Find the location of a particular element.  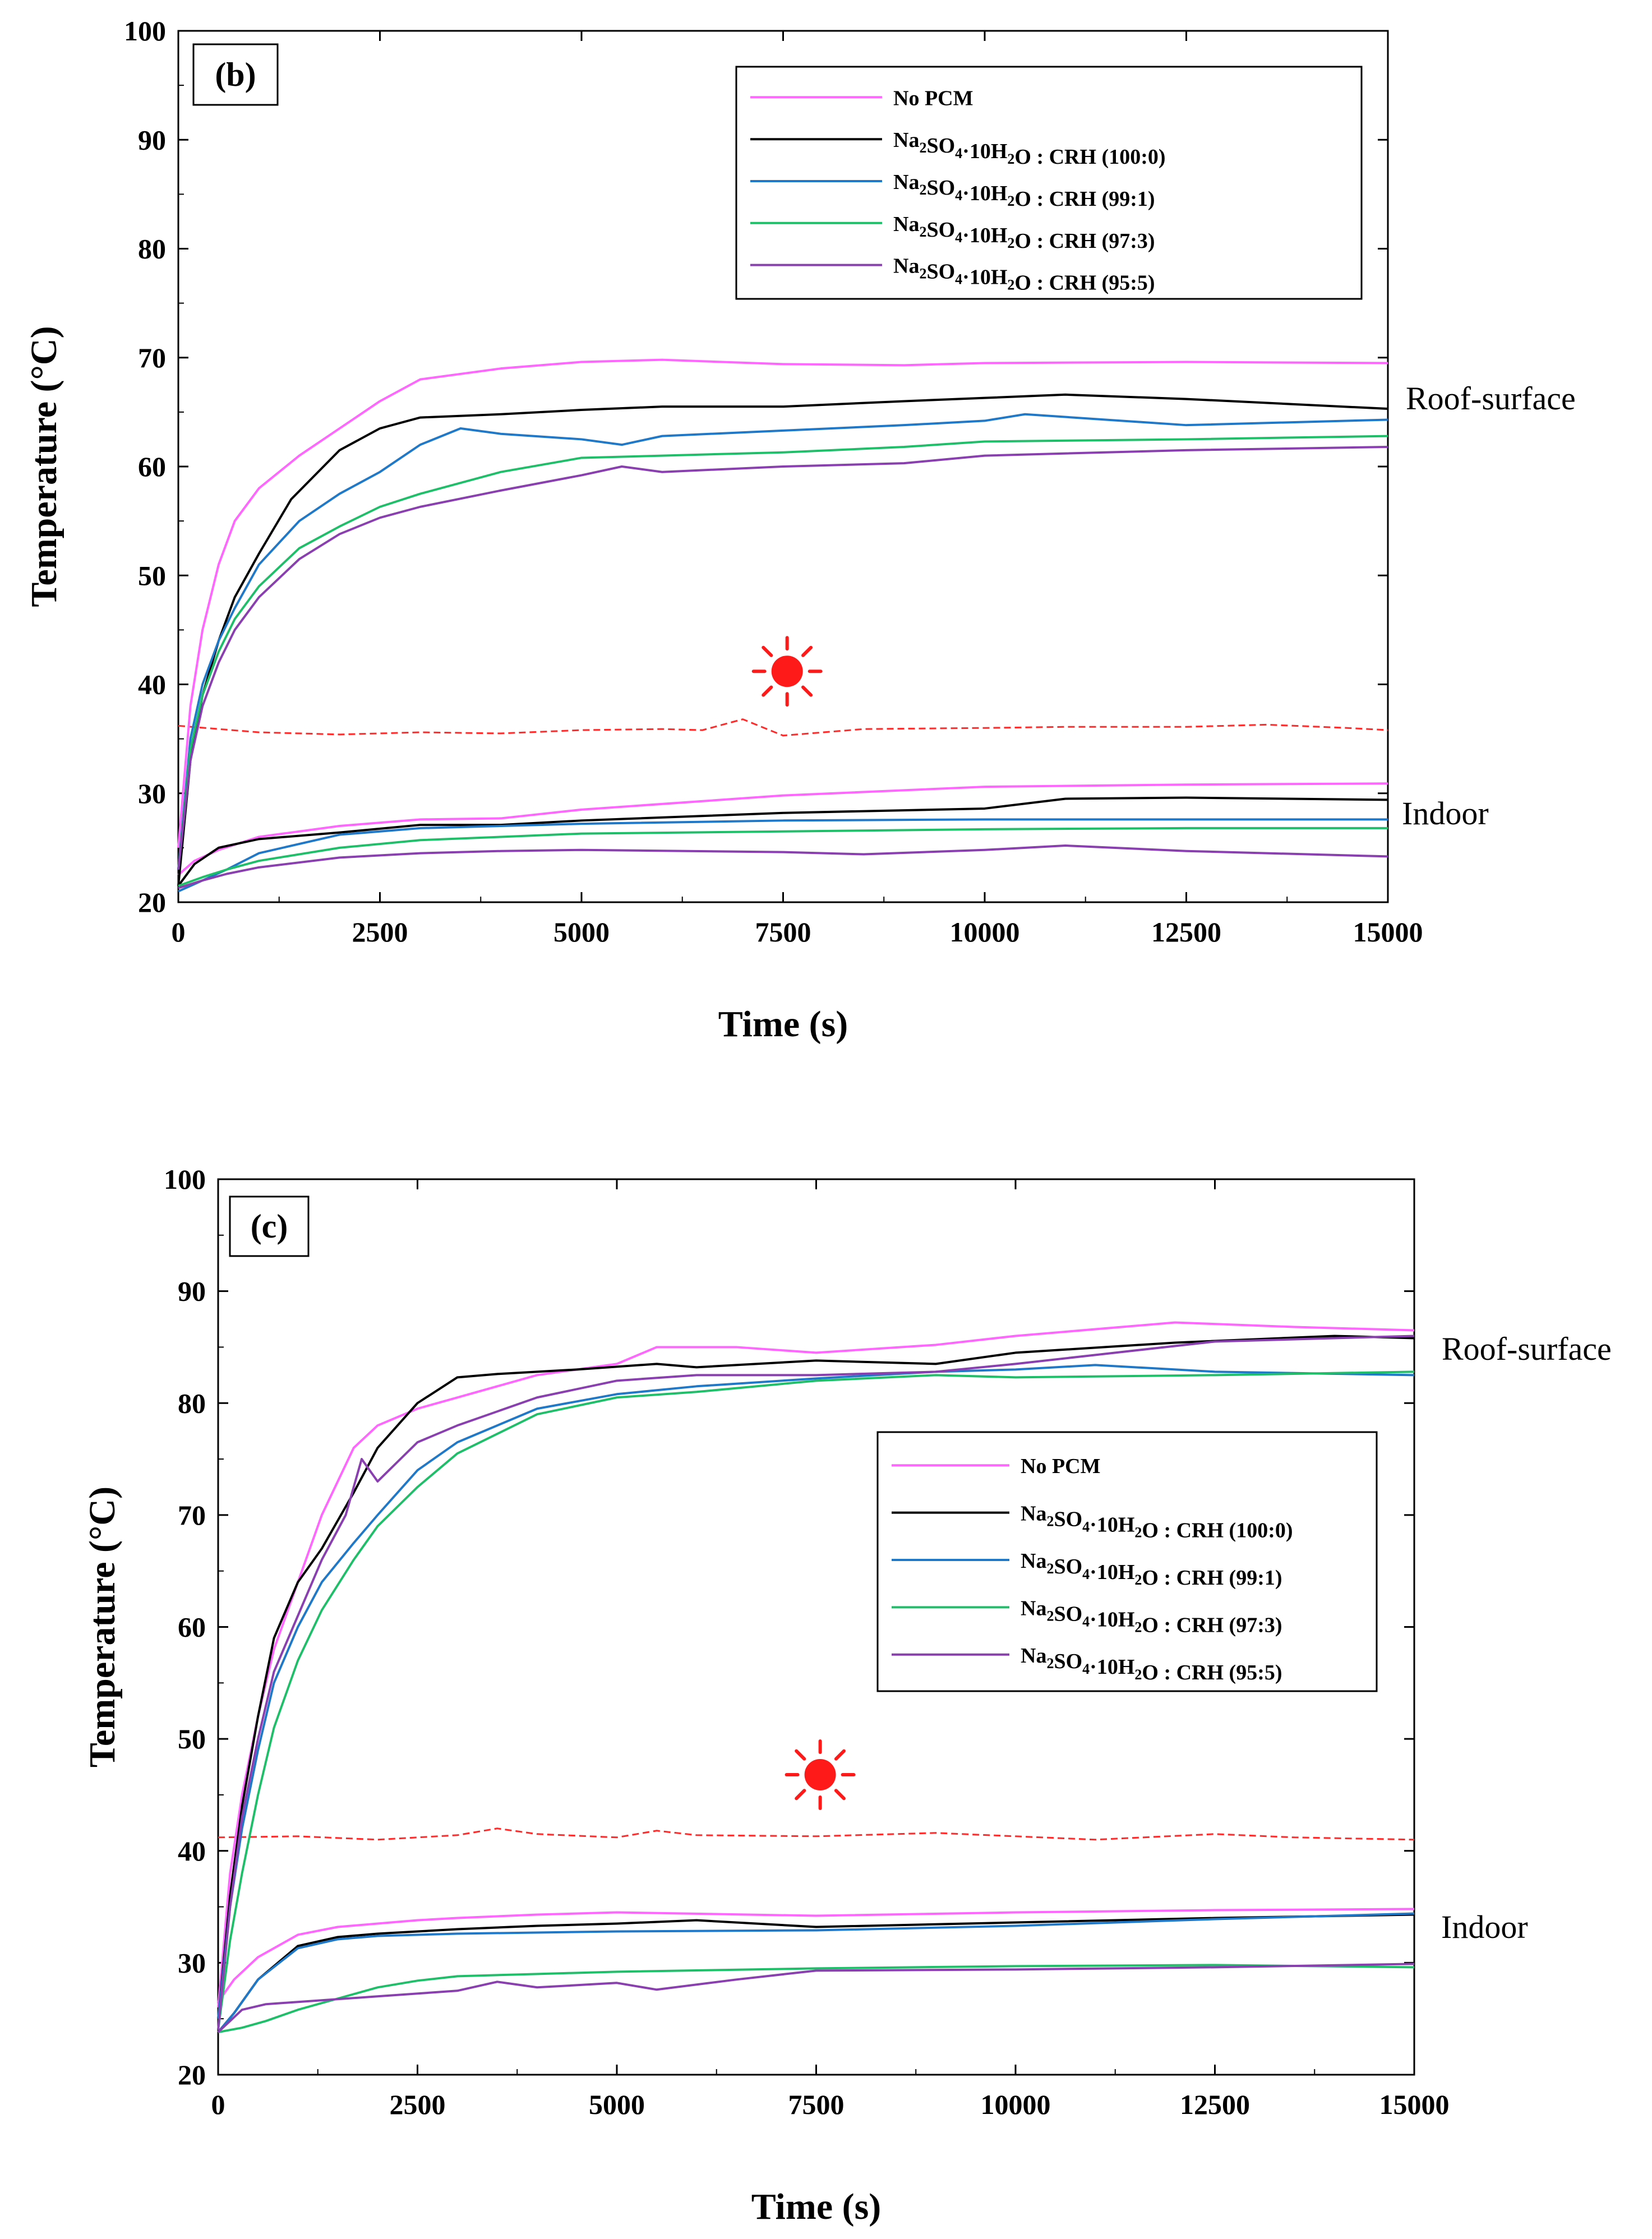

panel-label: (b) is located at coordinates (235, 74).